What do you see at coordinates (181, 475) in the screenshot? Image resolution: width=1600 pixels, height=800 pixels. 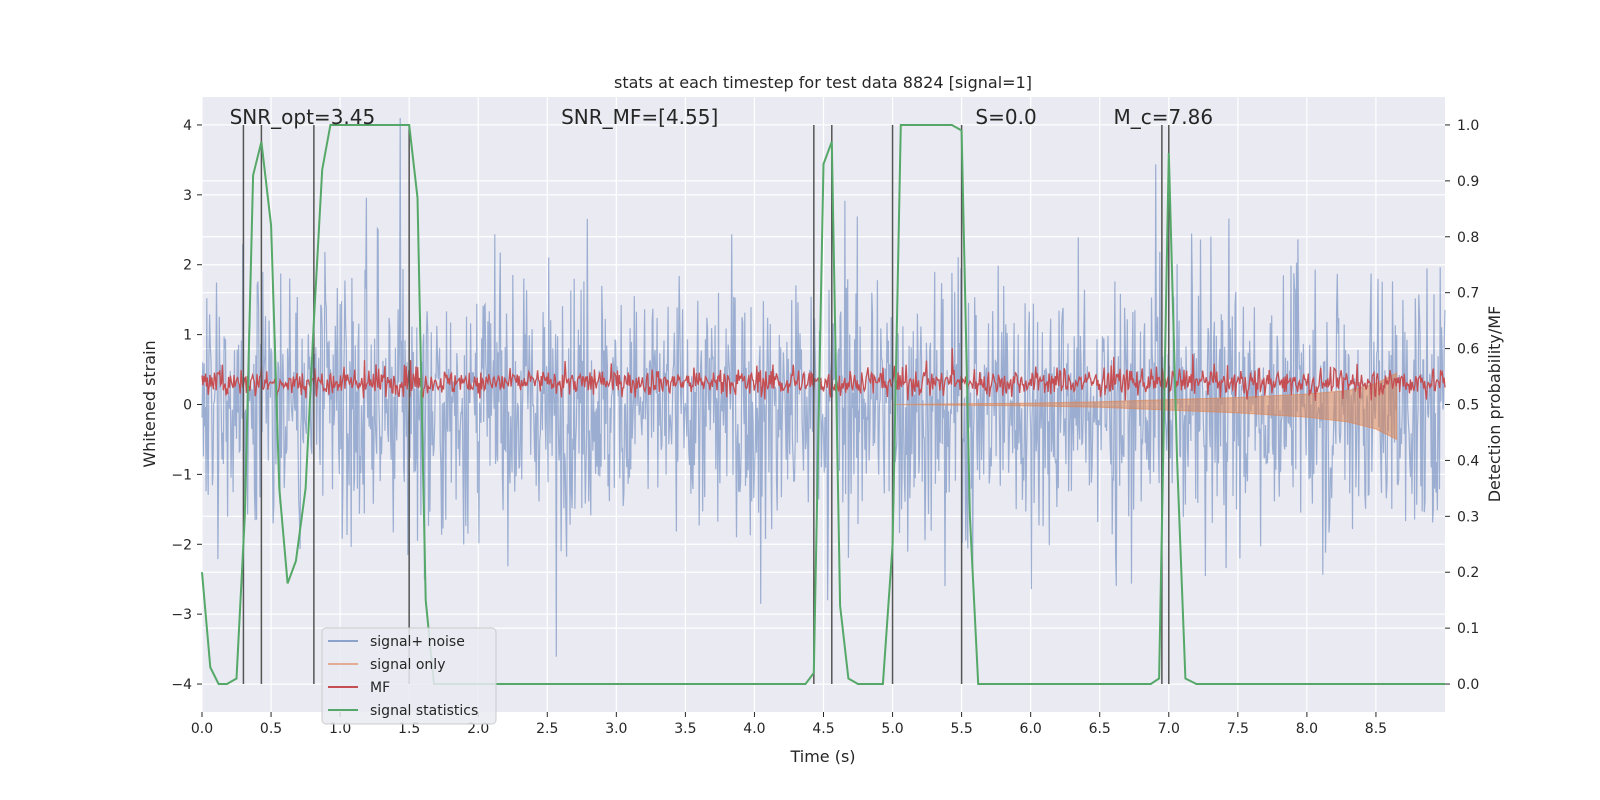 I see `y-tick-label: −1` at bounding box center [181, 475].